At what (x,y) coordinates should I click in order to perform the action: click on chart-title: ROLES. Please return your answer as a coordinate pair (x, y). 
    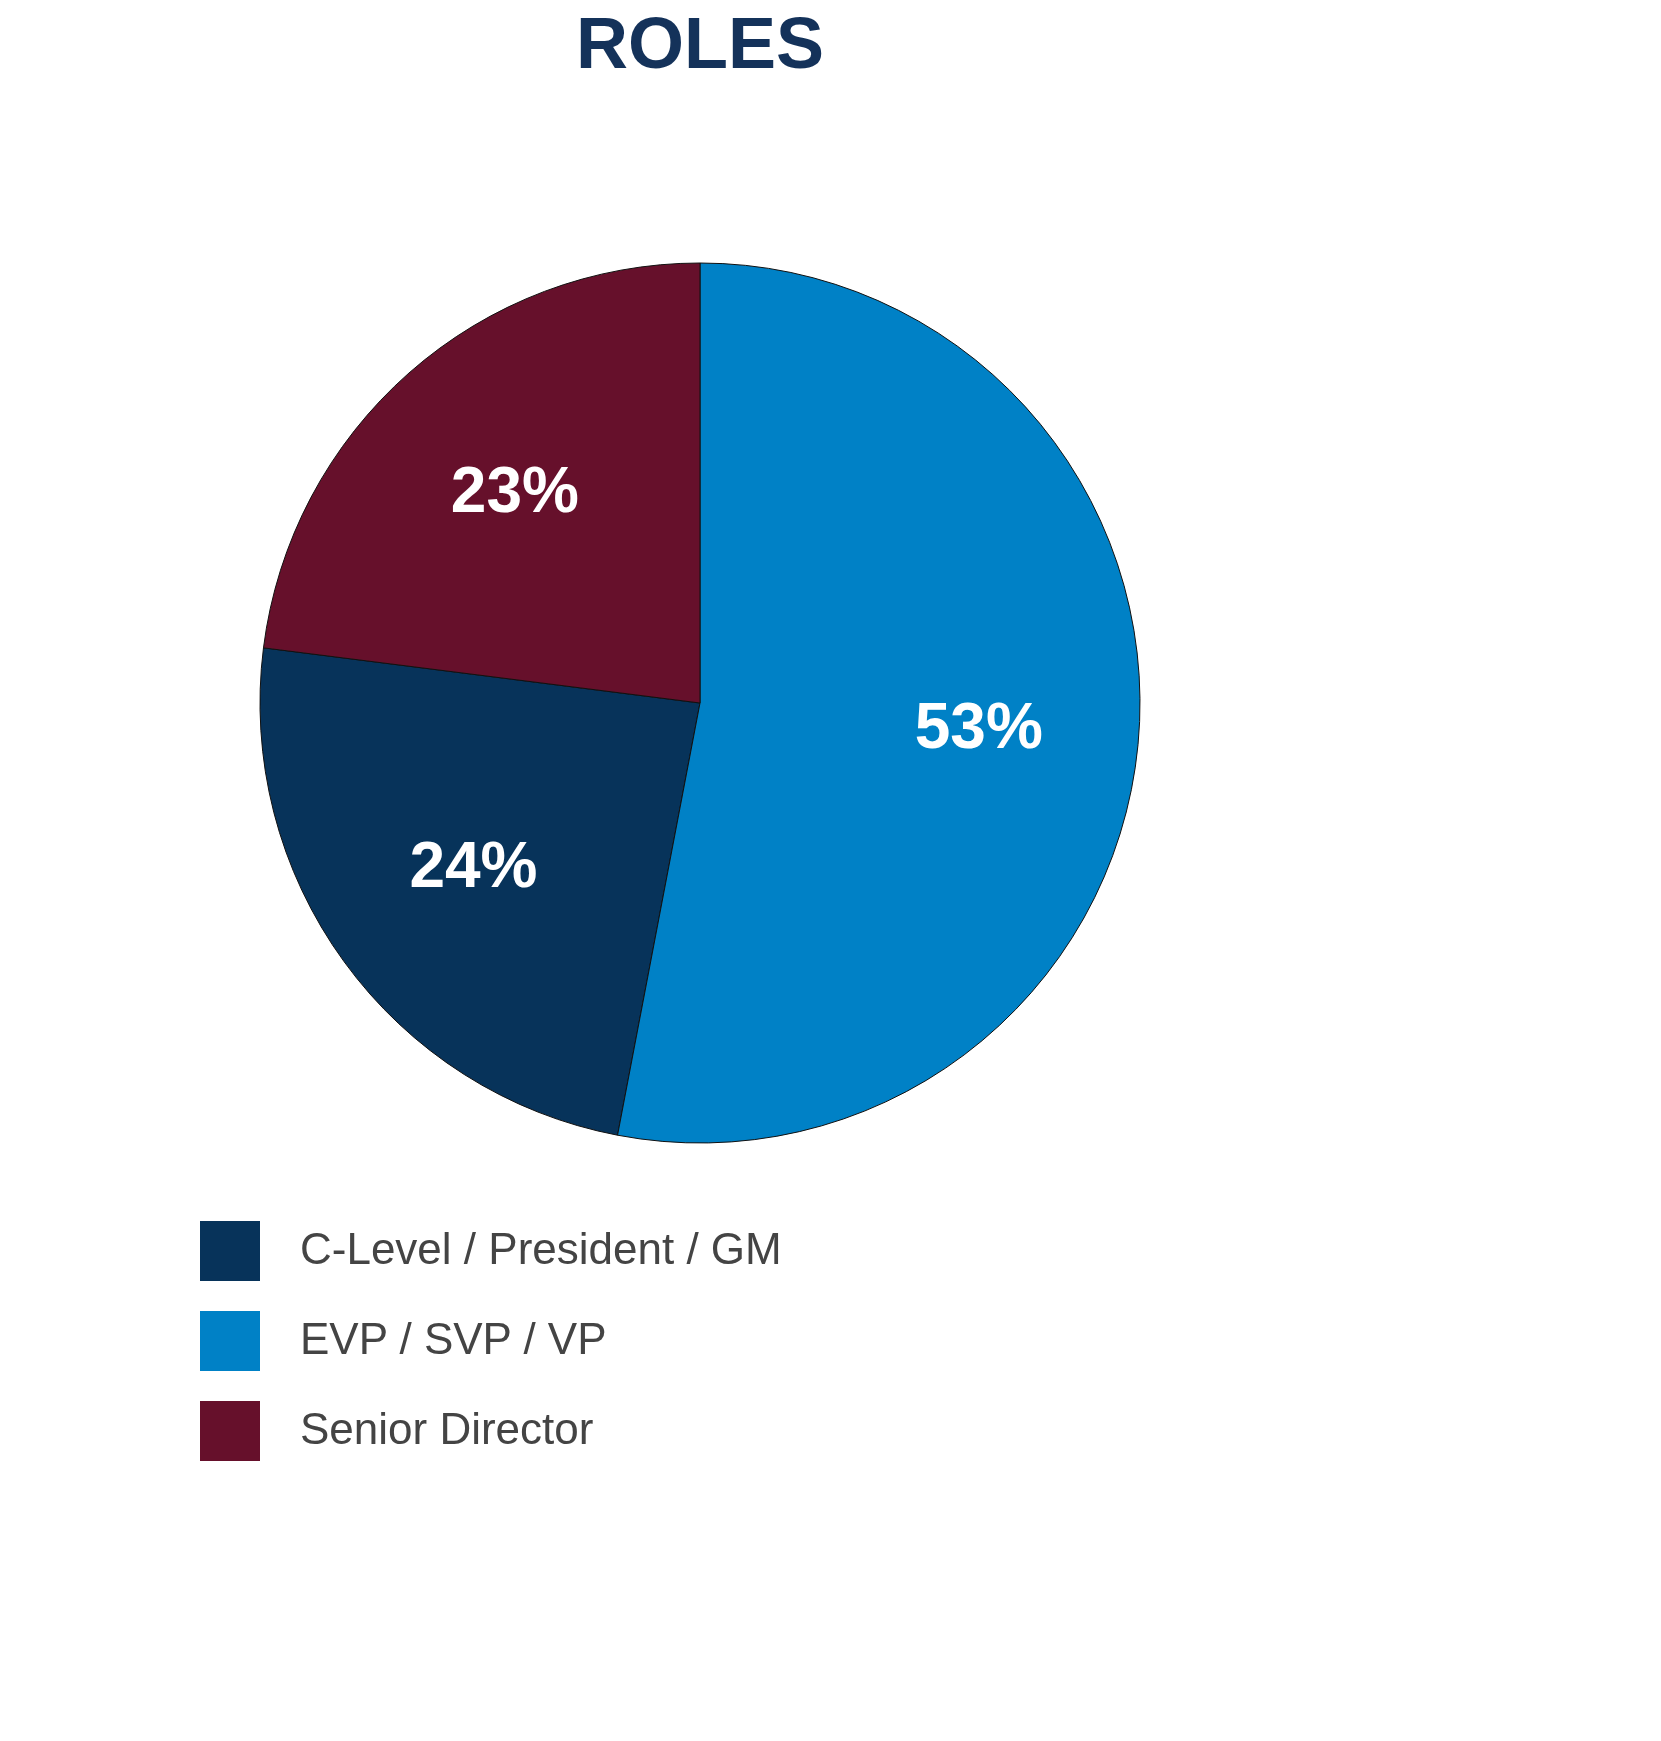
    Looking at the image, I should click on (700, 43).